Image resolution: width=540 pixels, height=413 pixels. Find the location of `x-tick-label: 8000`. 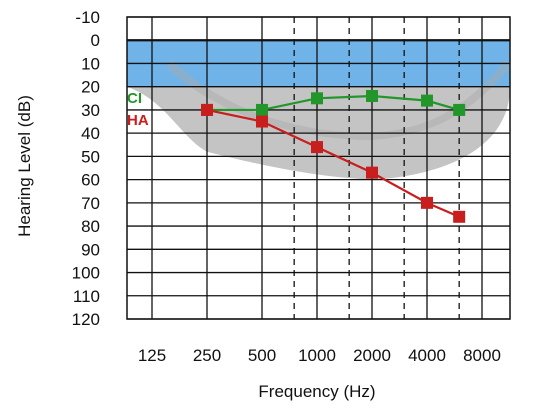

x-tick-label: 8000 is located at coordinates (482, 355).